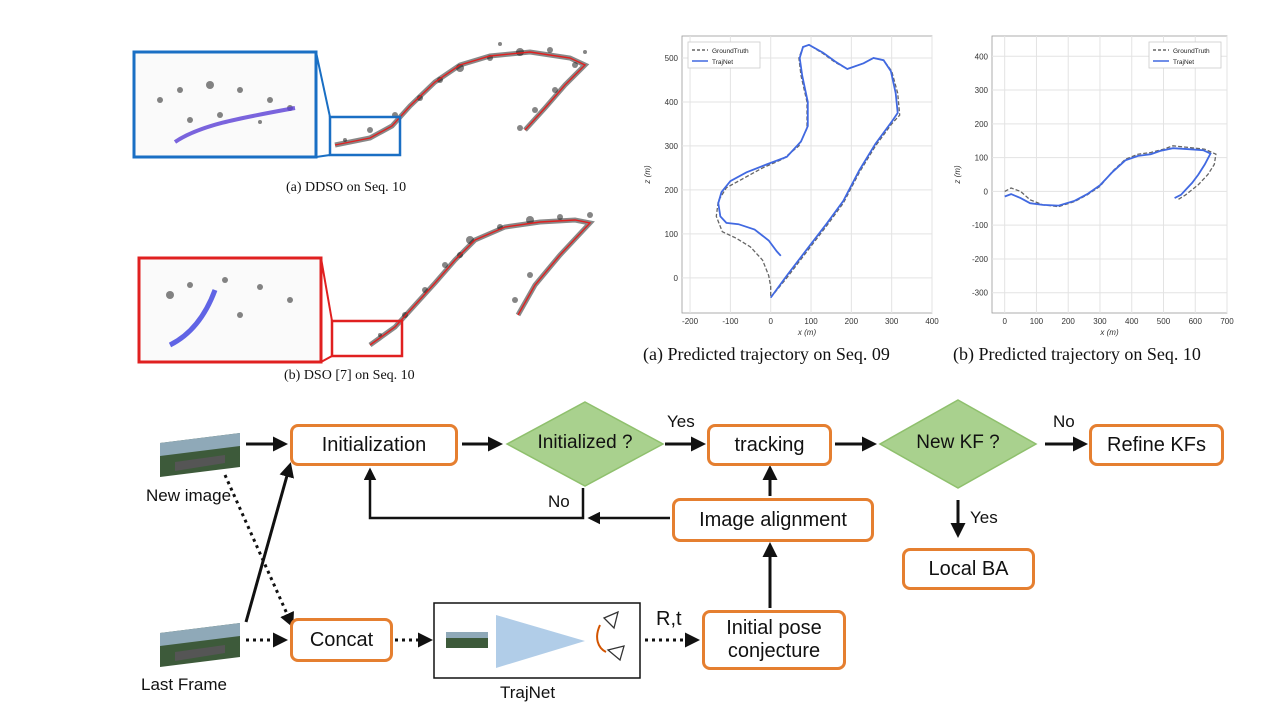 This screenshot has height=720, width=1280. I want to click on new-image-label: New image, so click(189, 495).